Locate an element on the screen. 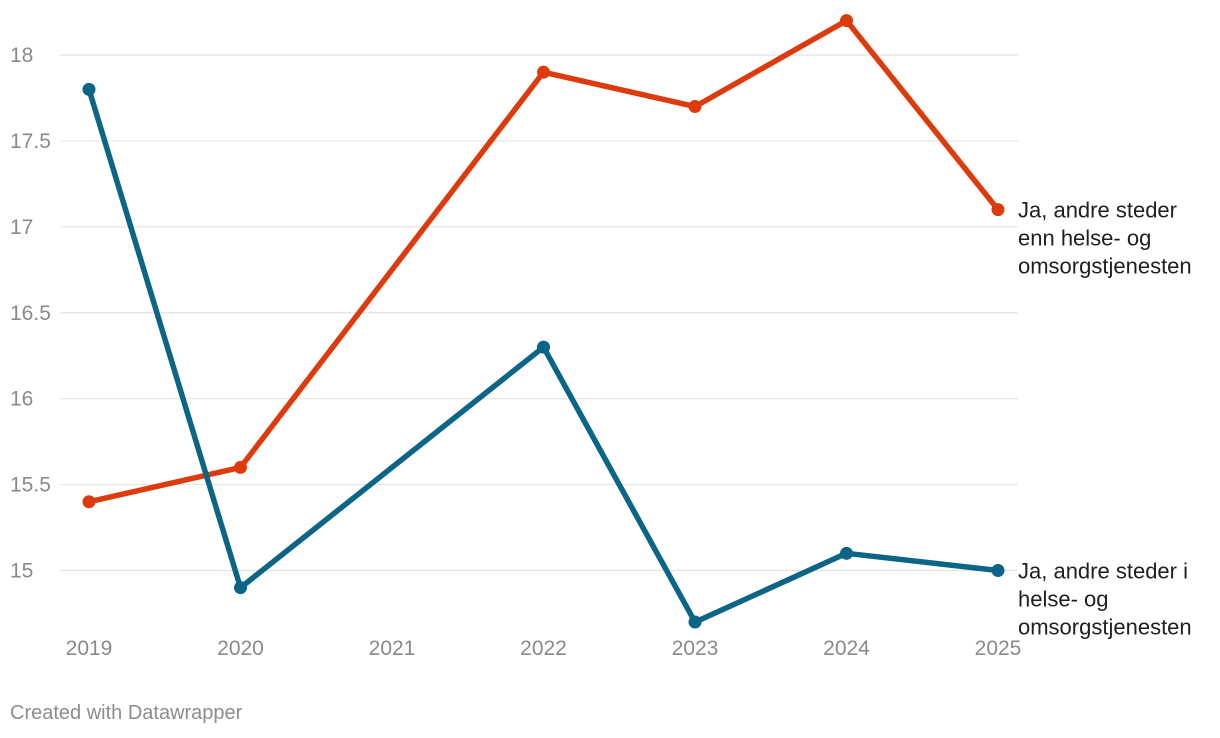 The width and height of the screenshot is (1220, 738). x-axis-ticks: 2019 2020 2021 2022 2023 2024 2025 is located at coordinates (544, 648).